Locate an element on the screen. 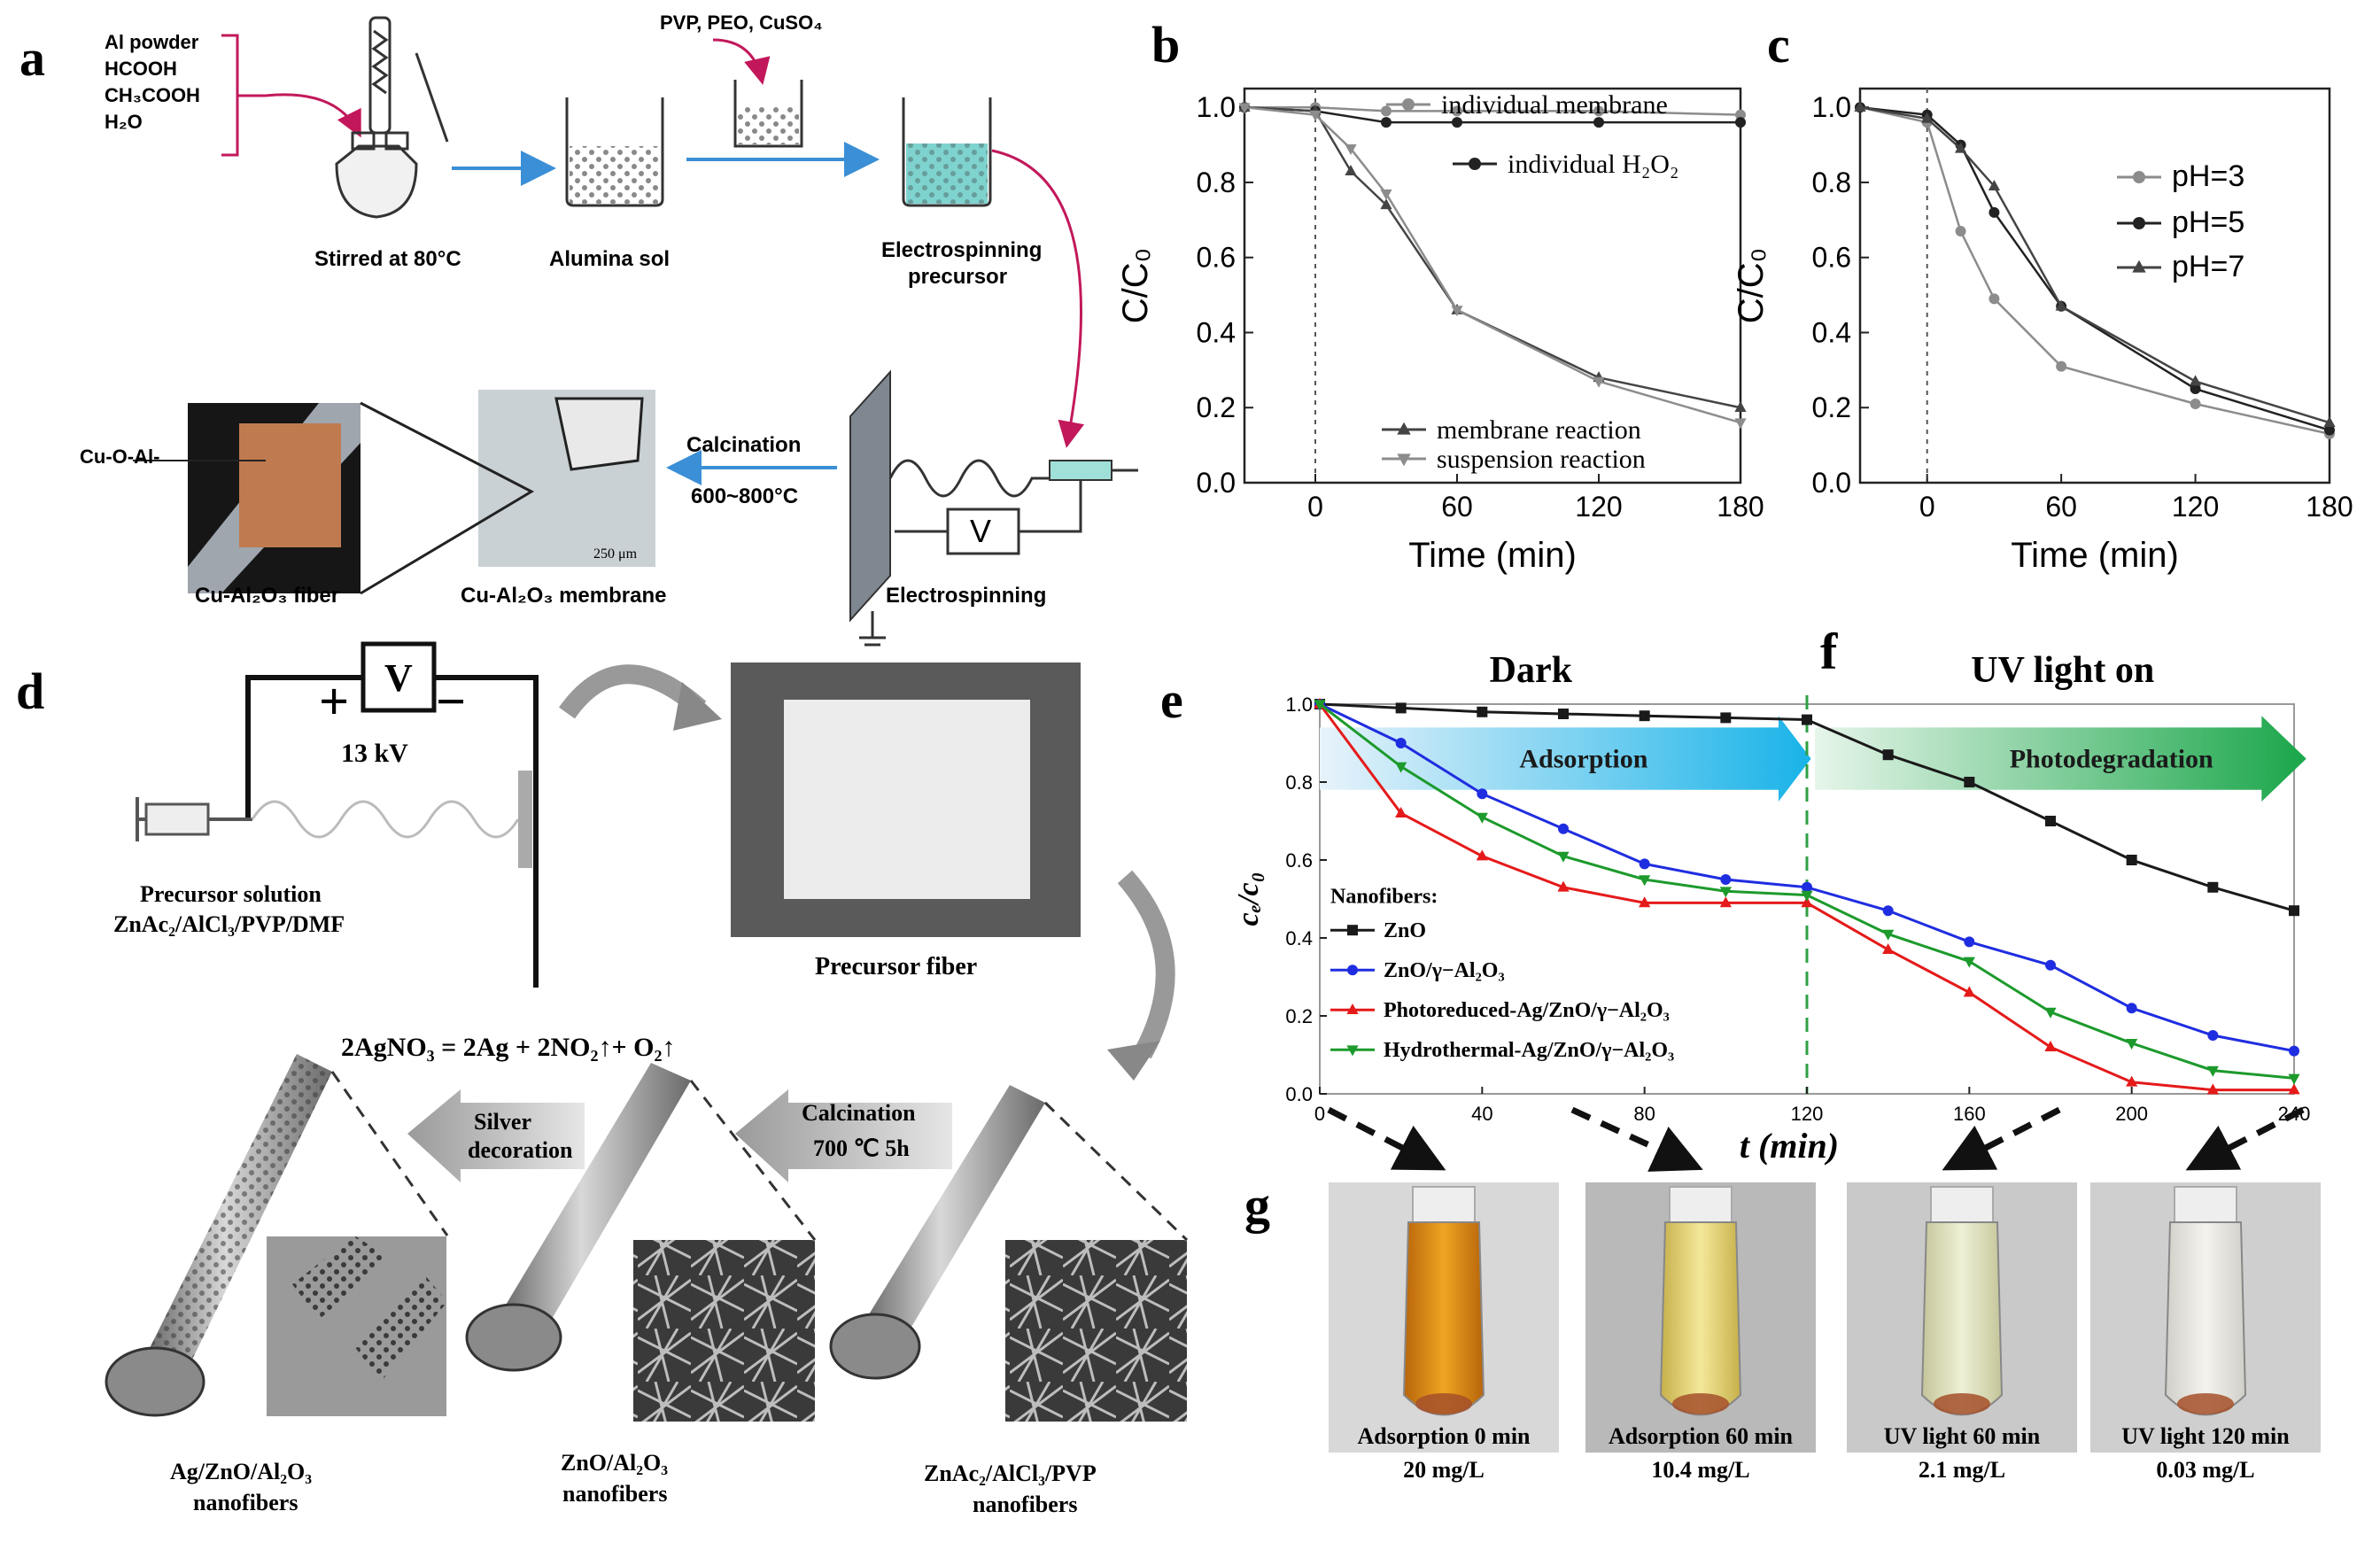 The width and height of the screenshot is (2380, 1542). y-tick-label: 0.4 is located at coordinates (1216, 332).